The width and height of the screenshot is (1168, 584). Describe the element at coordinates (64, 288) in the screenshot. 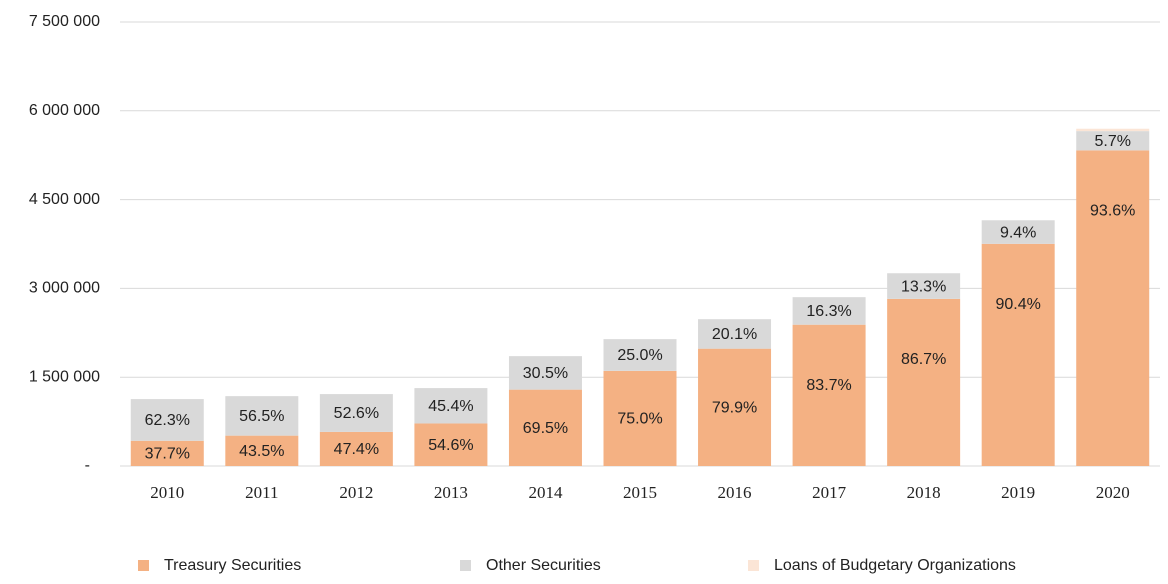

I see `y-tick-label: 3 000 000` at that location.